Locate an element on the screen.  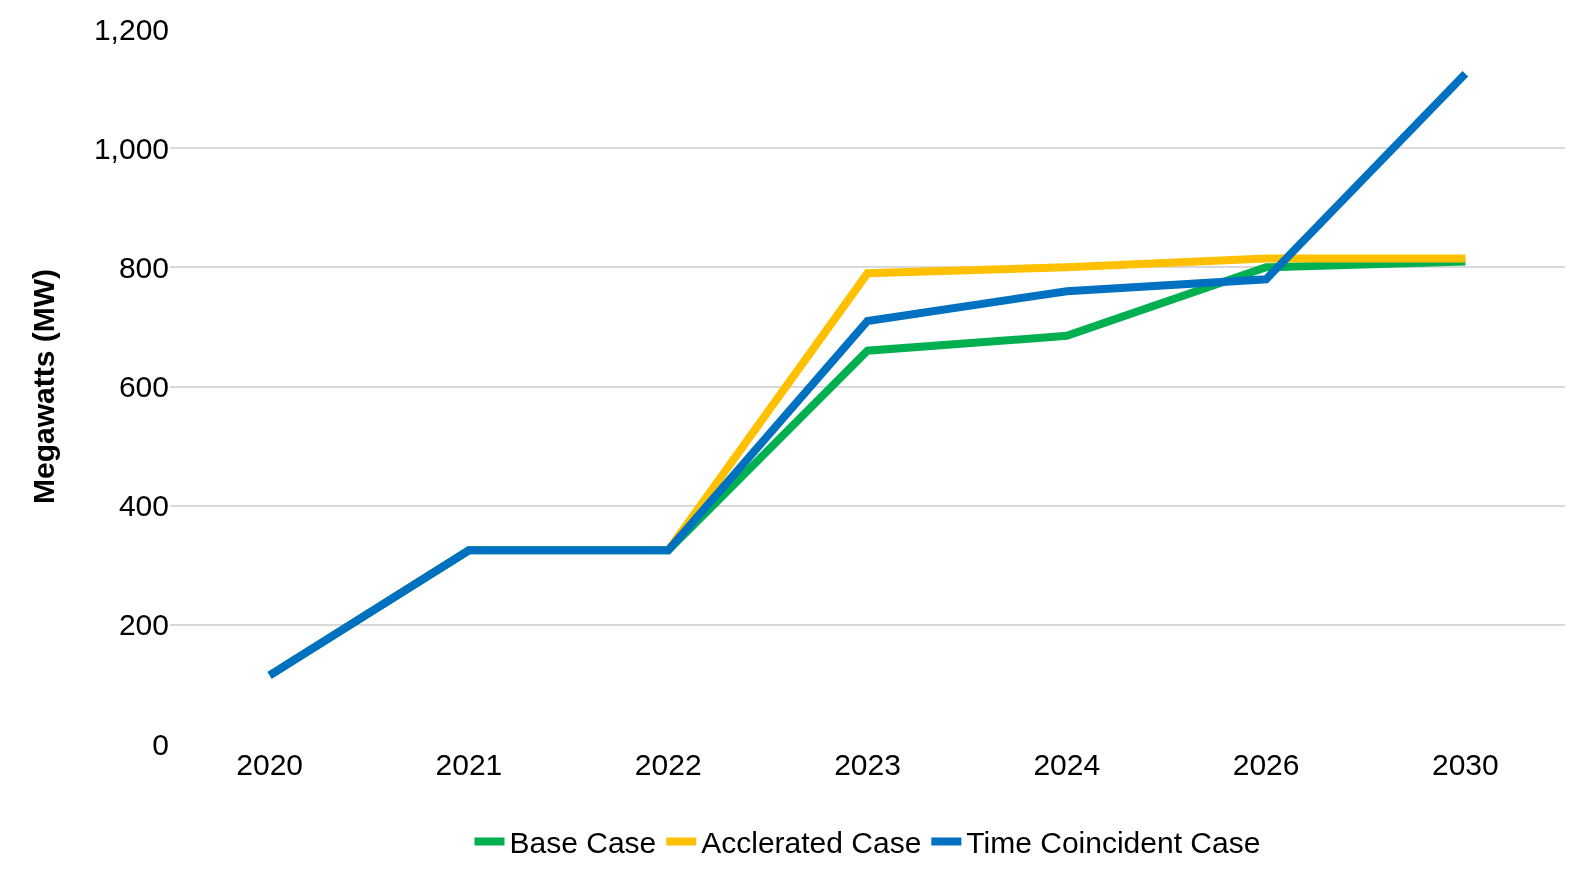
y-tick-label: 200 is located at coordinates (143, 625).